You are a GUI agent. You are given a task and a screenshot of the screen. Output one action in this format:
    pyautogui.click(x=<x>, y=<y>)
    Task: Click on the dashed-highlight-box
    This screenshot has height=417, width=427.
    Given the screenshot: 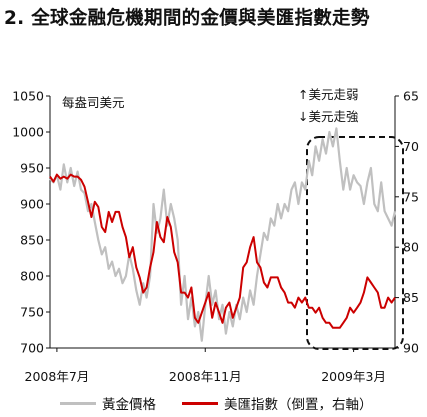 What is the action you would take?
    pyautogui.click(x=355, y=243)
    